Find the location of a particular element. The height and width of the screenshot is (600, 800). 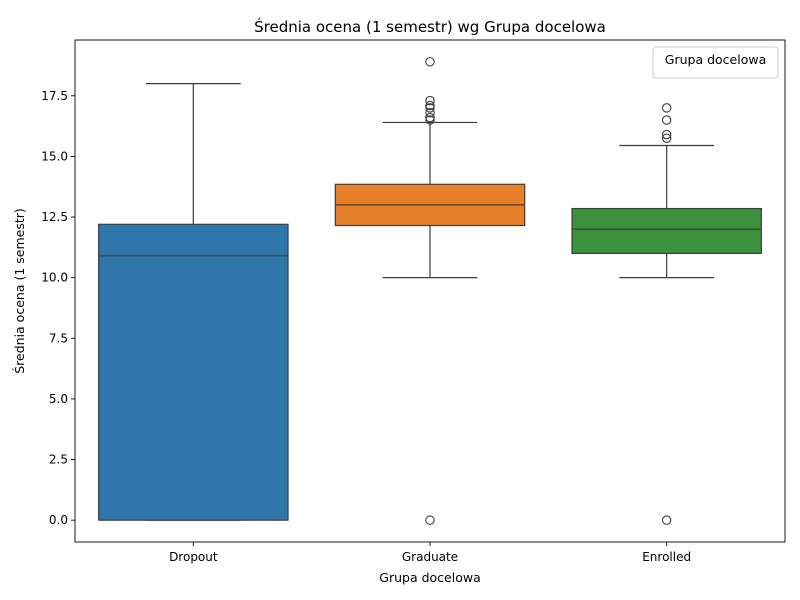

y-tick-label: 0.0 is located at coordinates (58, 520).